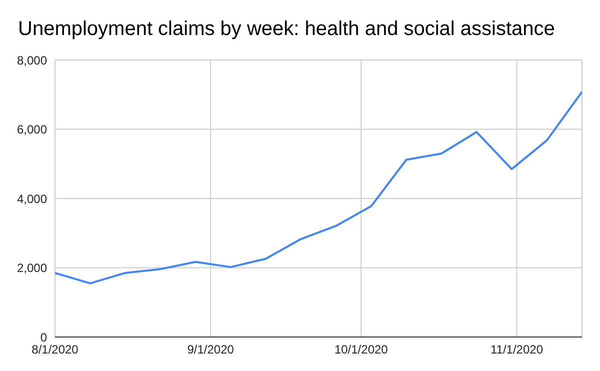  Describe the element at coordinates (32, 129) in the screenshot. I see `y-tick-label: 6,000` at that location.